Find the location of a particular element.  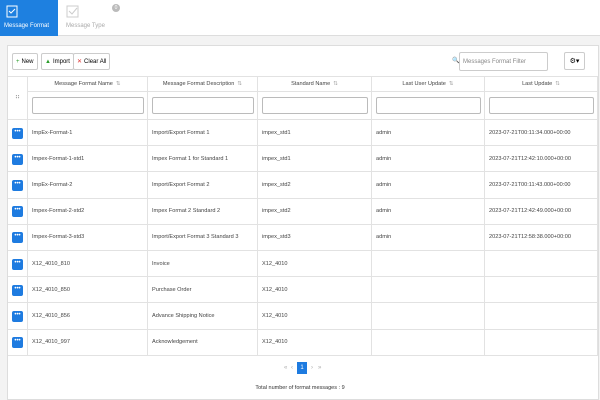

import-button: ▲ Import is located at coordinates (57, 61).